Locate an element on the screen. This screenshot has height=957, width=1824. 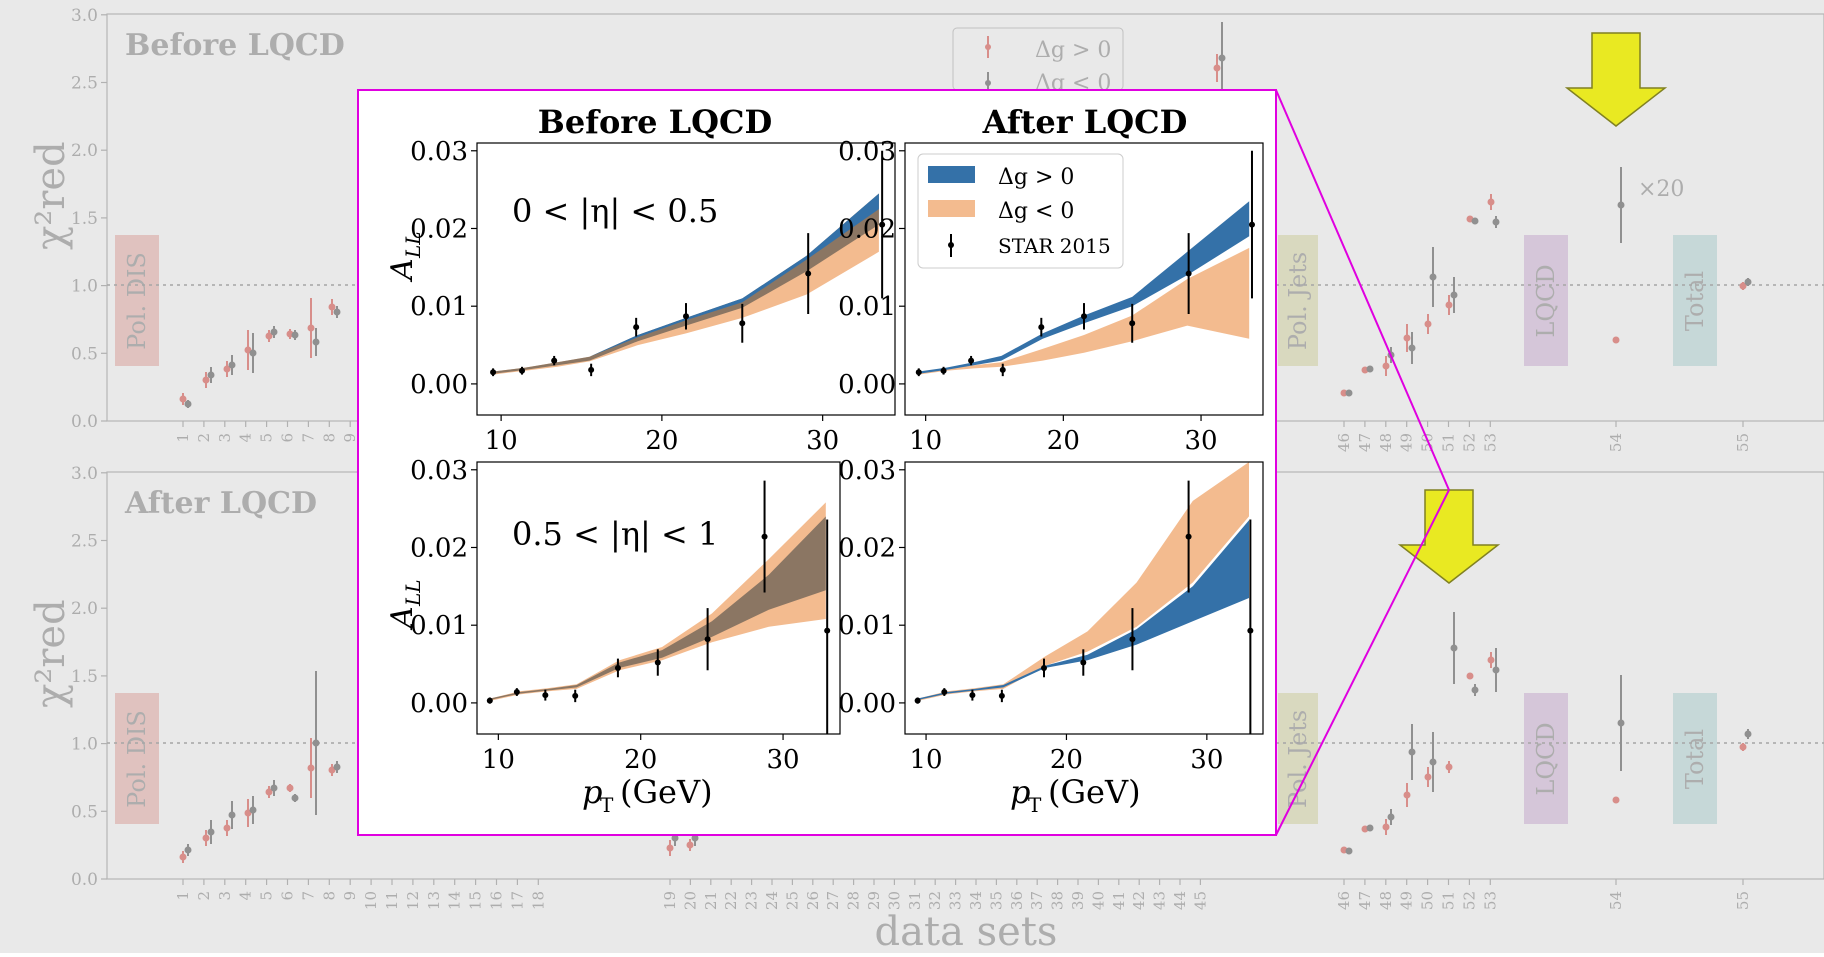
background-xtick-label: 41 is located at coordinates (1119, 900).